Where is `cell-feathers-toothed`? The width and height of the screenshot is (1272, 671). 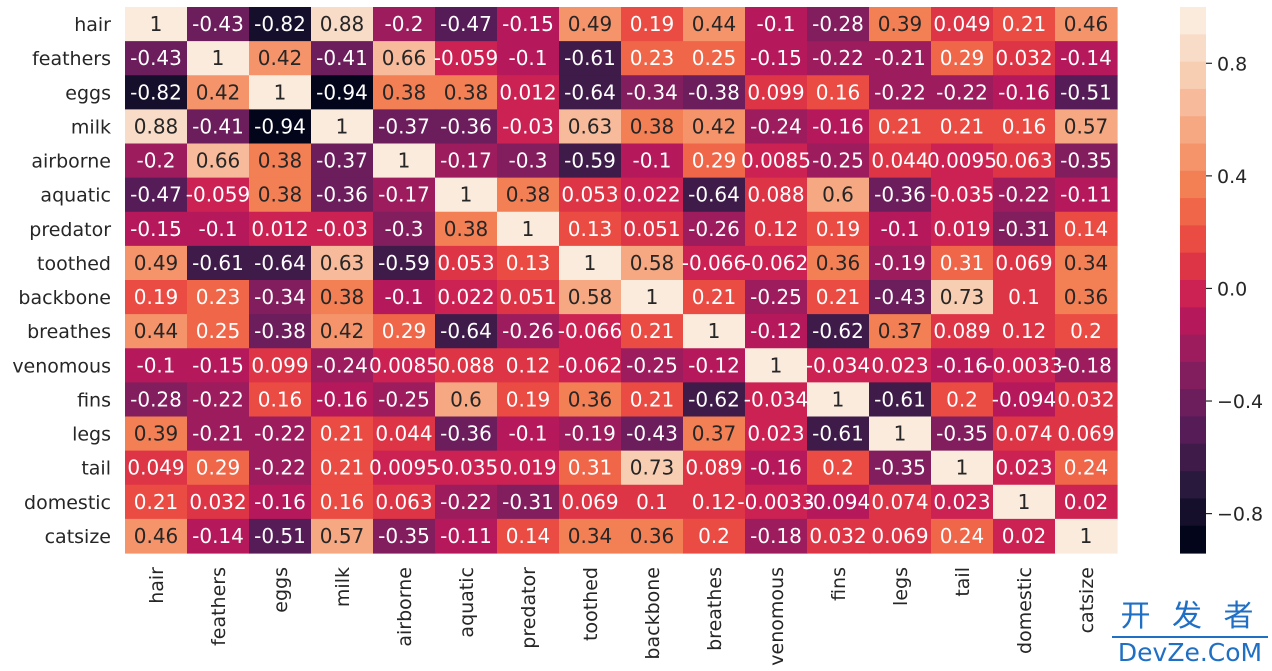
cell-feathers-toothed is located at coordinates (590, 58).